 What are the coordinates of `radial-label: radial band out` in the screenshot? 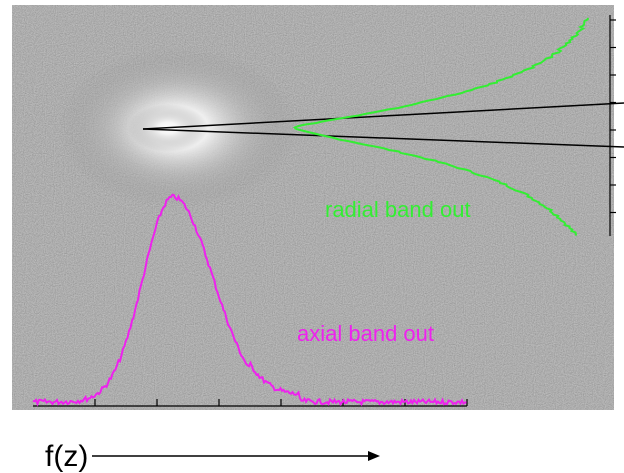 It's located at (398, 209).